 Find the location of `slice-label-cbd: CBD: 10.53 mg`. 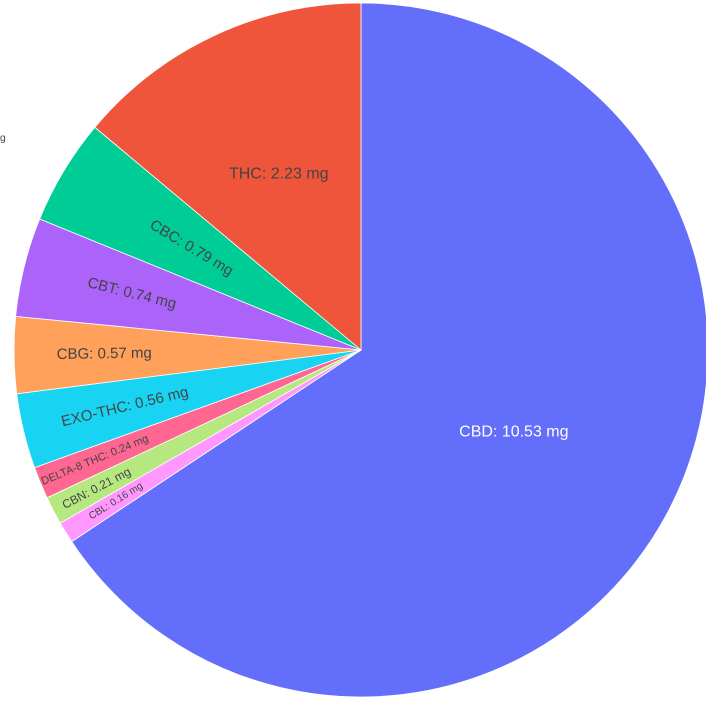

slice-label-cbd: CBD: 10.53 mg is located at coordinates (513, 432).